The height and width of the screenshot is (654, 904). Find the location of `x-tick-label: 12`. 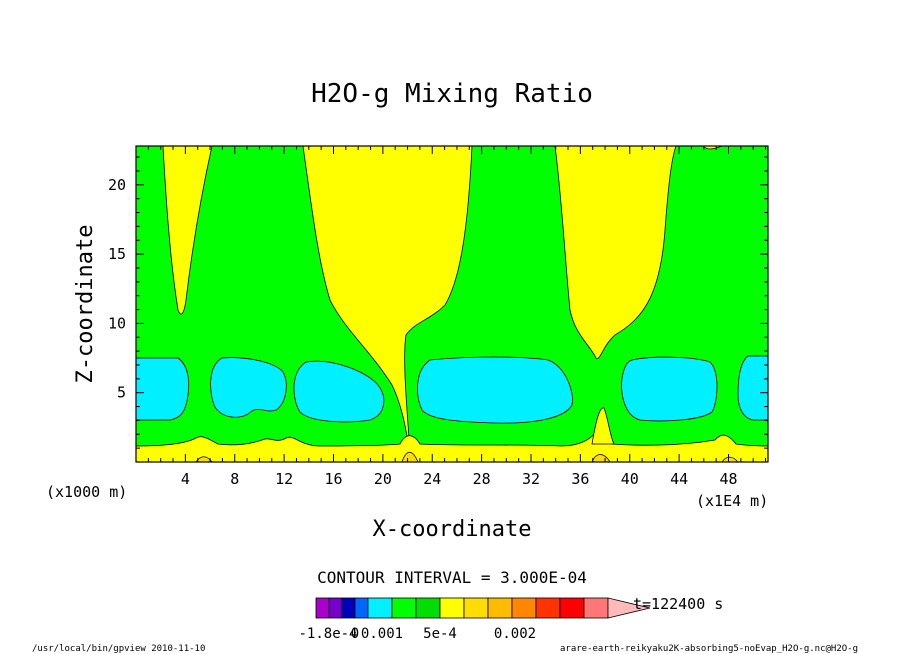

x-tick-label: 12 is located at coordinates (284, 479).